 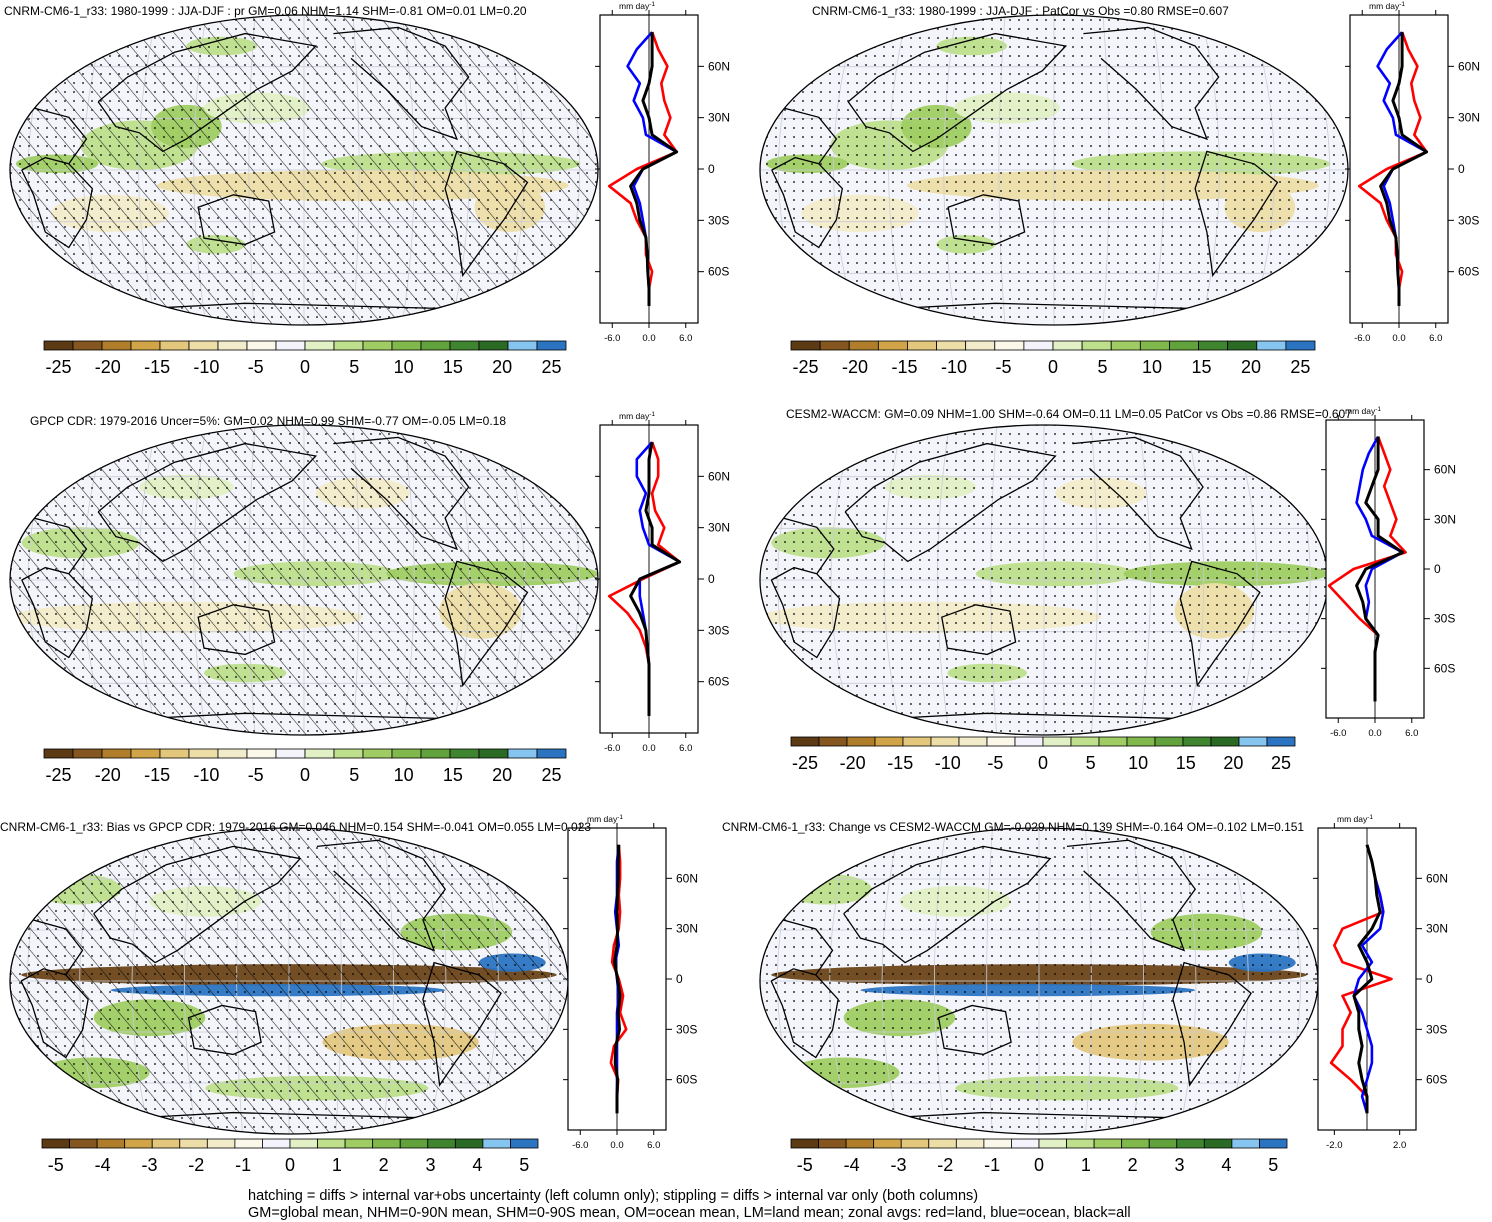 I want to click on colorbar-tick-label: 1, so click(x=337, y=1165).